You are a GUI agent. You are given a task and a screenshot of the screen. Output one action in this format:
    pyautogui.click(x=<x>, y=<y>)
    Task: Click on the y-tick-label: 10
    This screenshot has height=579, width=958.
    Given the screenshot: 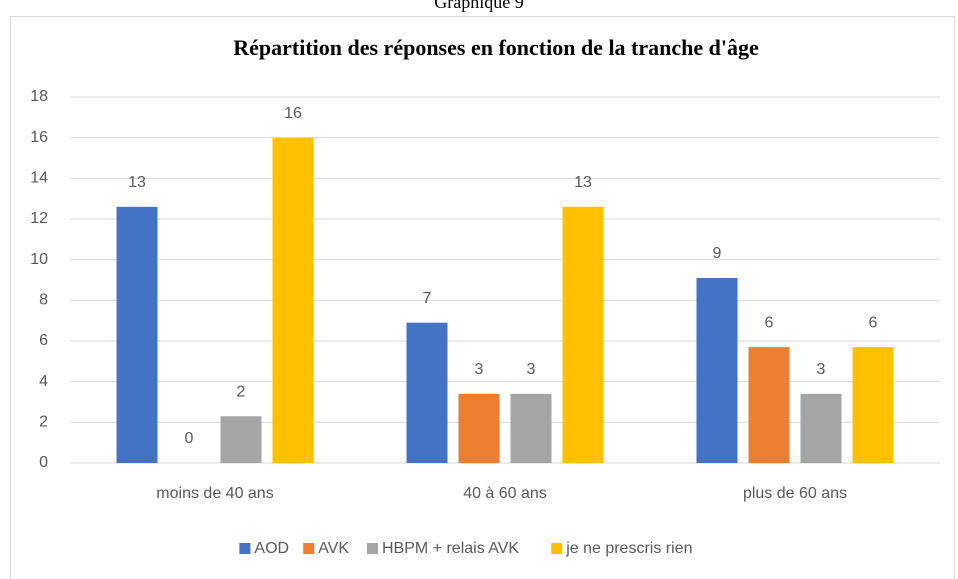 What is the action you would take?
    pyautogui.click(x=39, y=259)
    